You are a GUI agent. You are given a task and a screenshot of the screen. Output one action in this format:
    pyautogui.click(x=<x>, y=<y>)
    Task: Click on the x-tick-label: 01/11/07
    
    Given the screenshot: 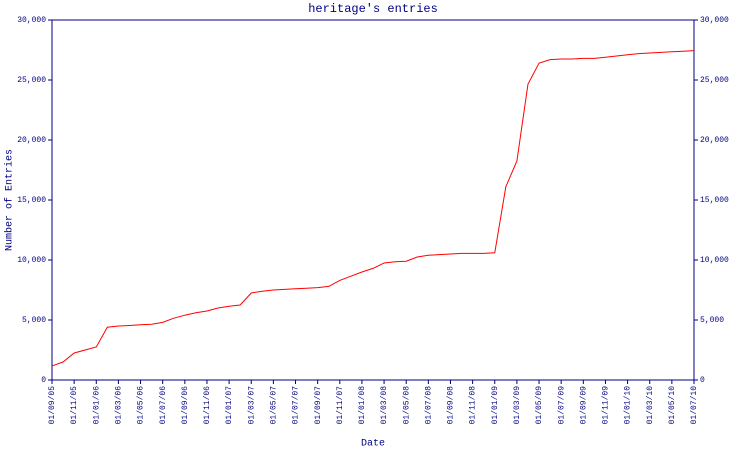 What is the action you would take?
    pyautogui.click(x=340, y=405)
    